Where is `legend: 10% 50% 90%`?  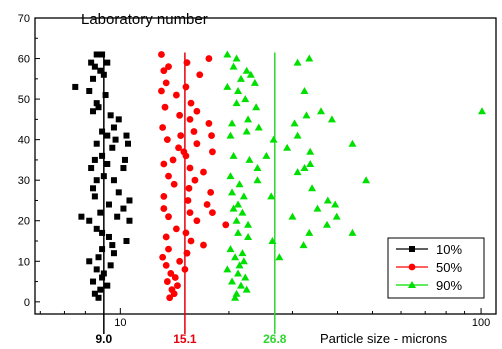 legend: 10% 50% 90% is located at coordinates (436, 268).